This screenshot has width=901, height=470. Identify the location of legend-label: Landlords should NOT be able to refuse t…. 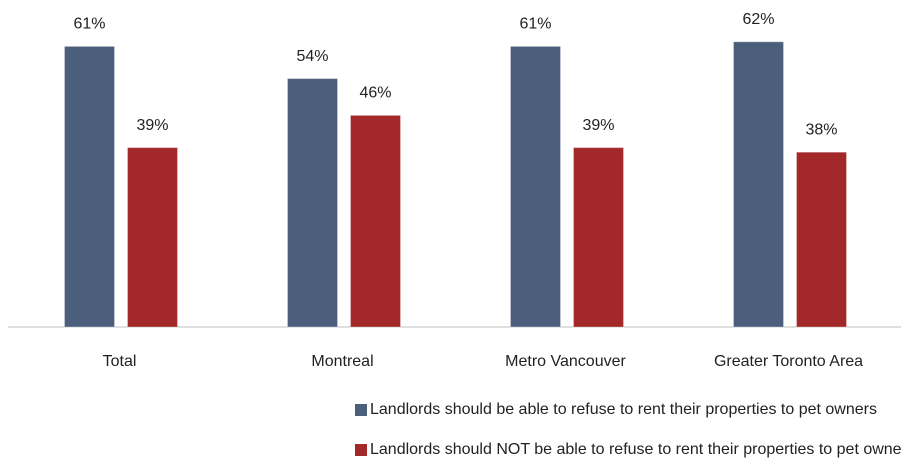
(635, 449).